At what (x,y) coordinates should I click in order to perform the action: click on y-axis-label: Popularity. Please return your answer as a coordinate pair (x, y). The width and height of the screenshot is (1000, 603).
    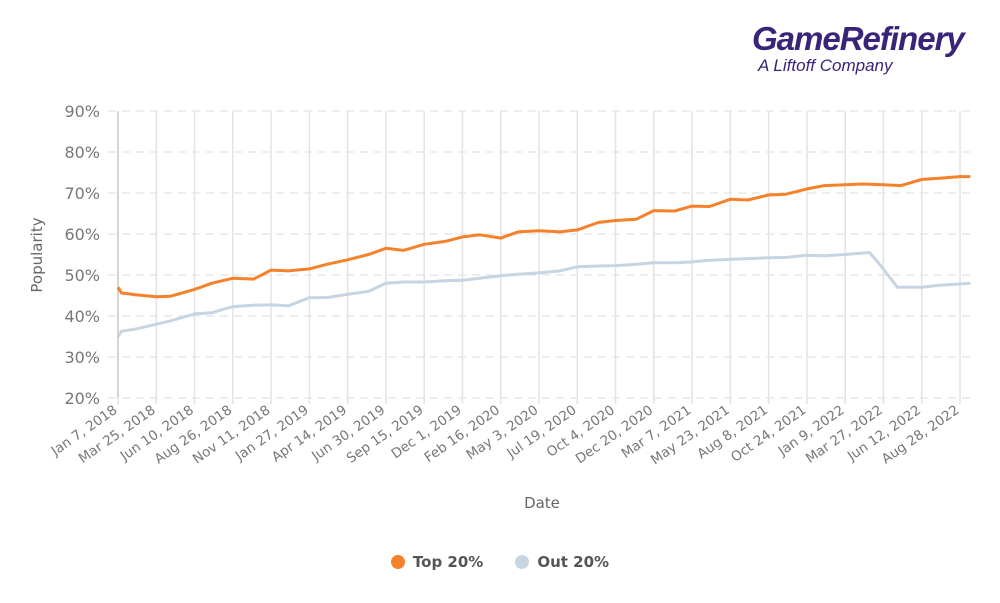
    Looking at the image, I should click on (37, 254).